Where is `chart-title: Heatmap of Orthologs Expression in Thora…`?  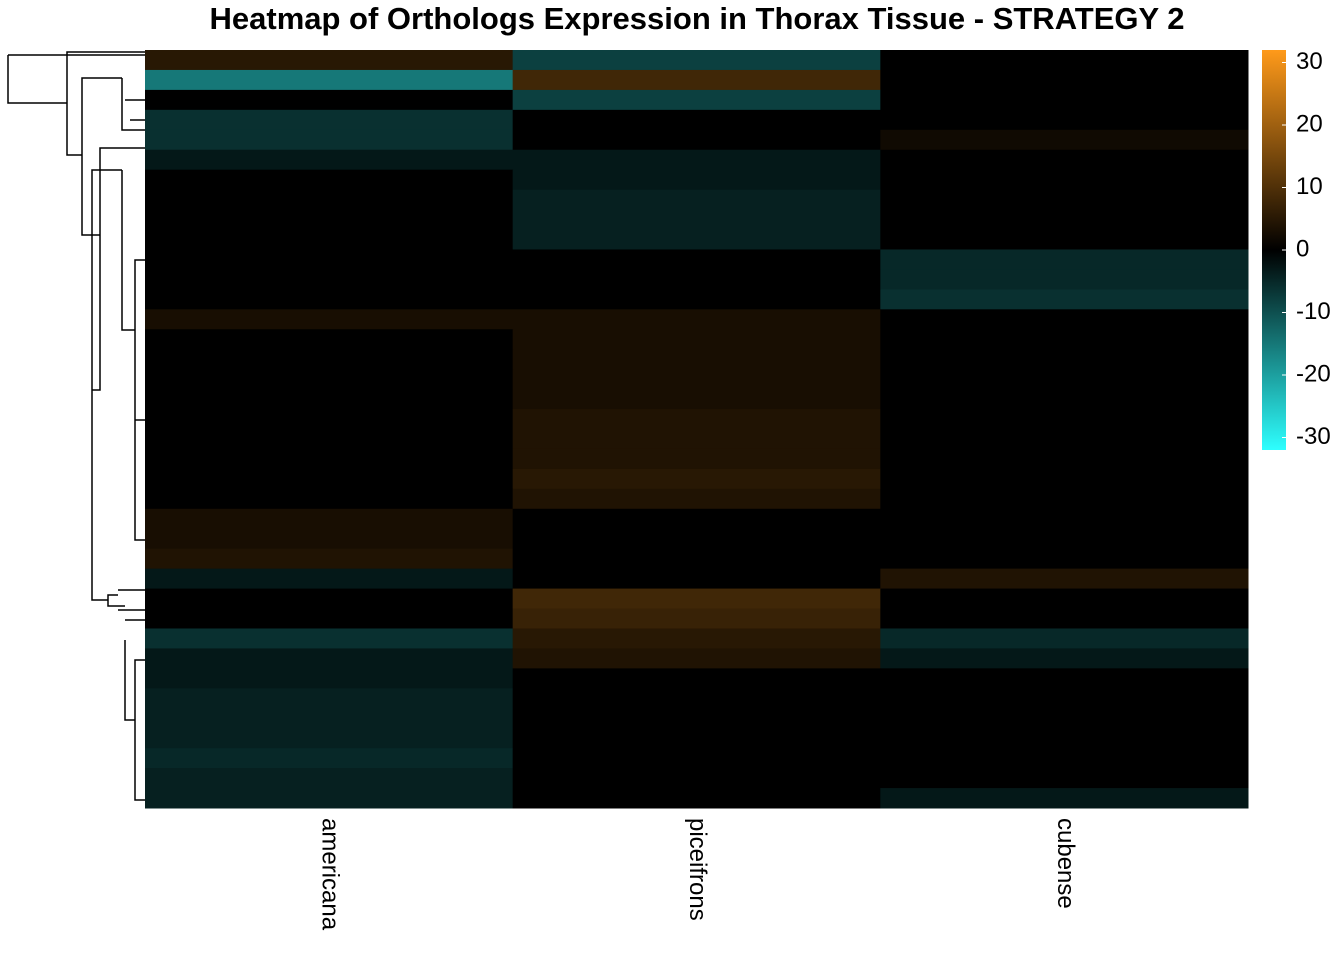
chart-title: Heatmap of Orthologs Expression in Thora… is located at coordinates (697, 18).